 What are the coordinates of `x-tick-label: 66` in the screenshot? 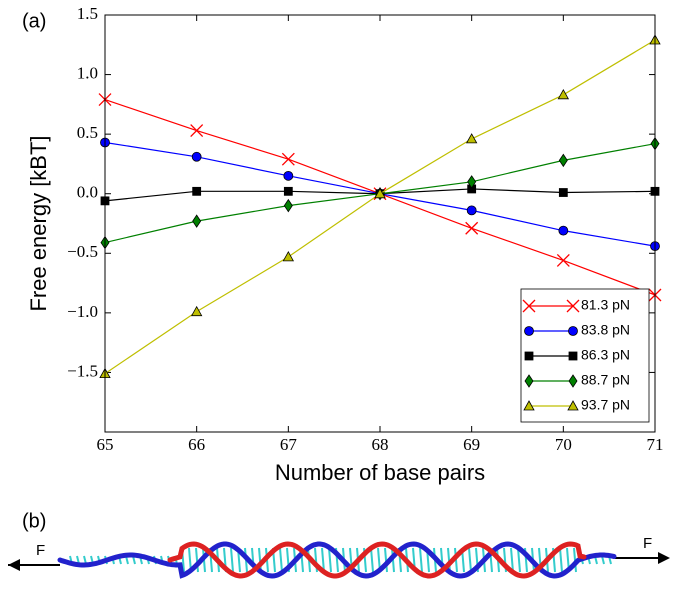 It's located at (196, 444).